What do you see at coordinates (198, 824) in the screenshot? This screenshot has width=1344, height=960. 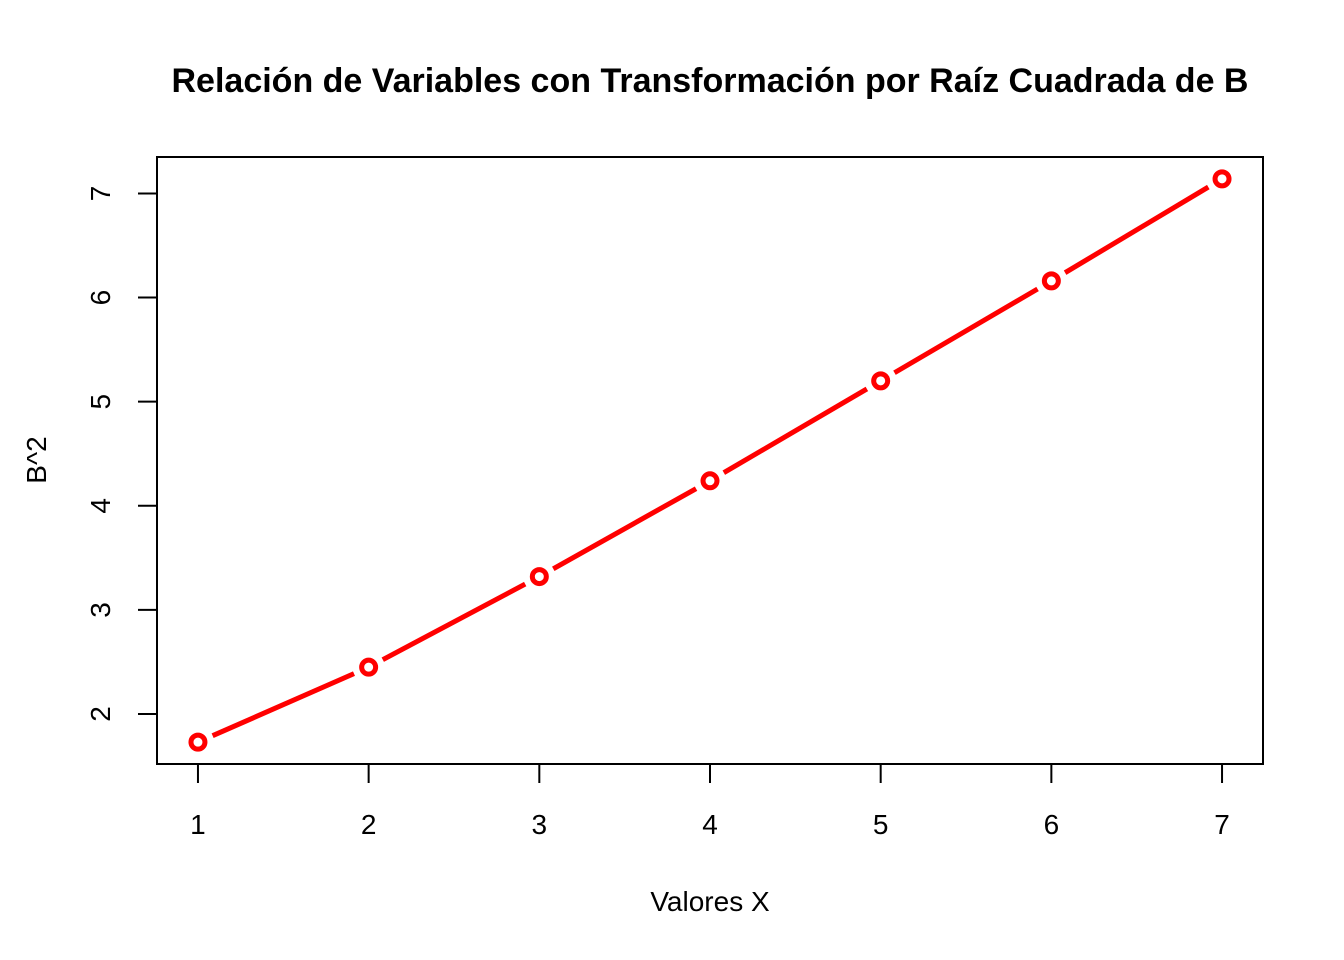 I see `x-tick-label: 1` at bounding box center [198, 824].